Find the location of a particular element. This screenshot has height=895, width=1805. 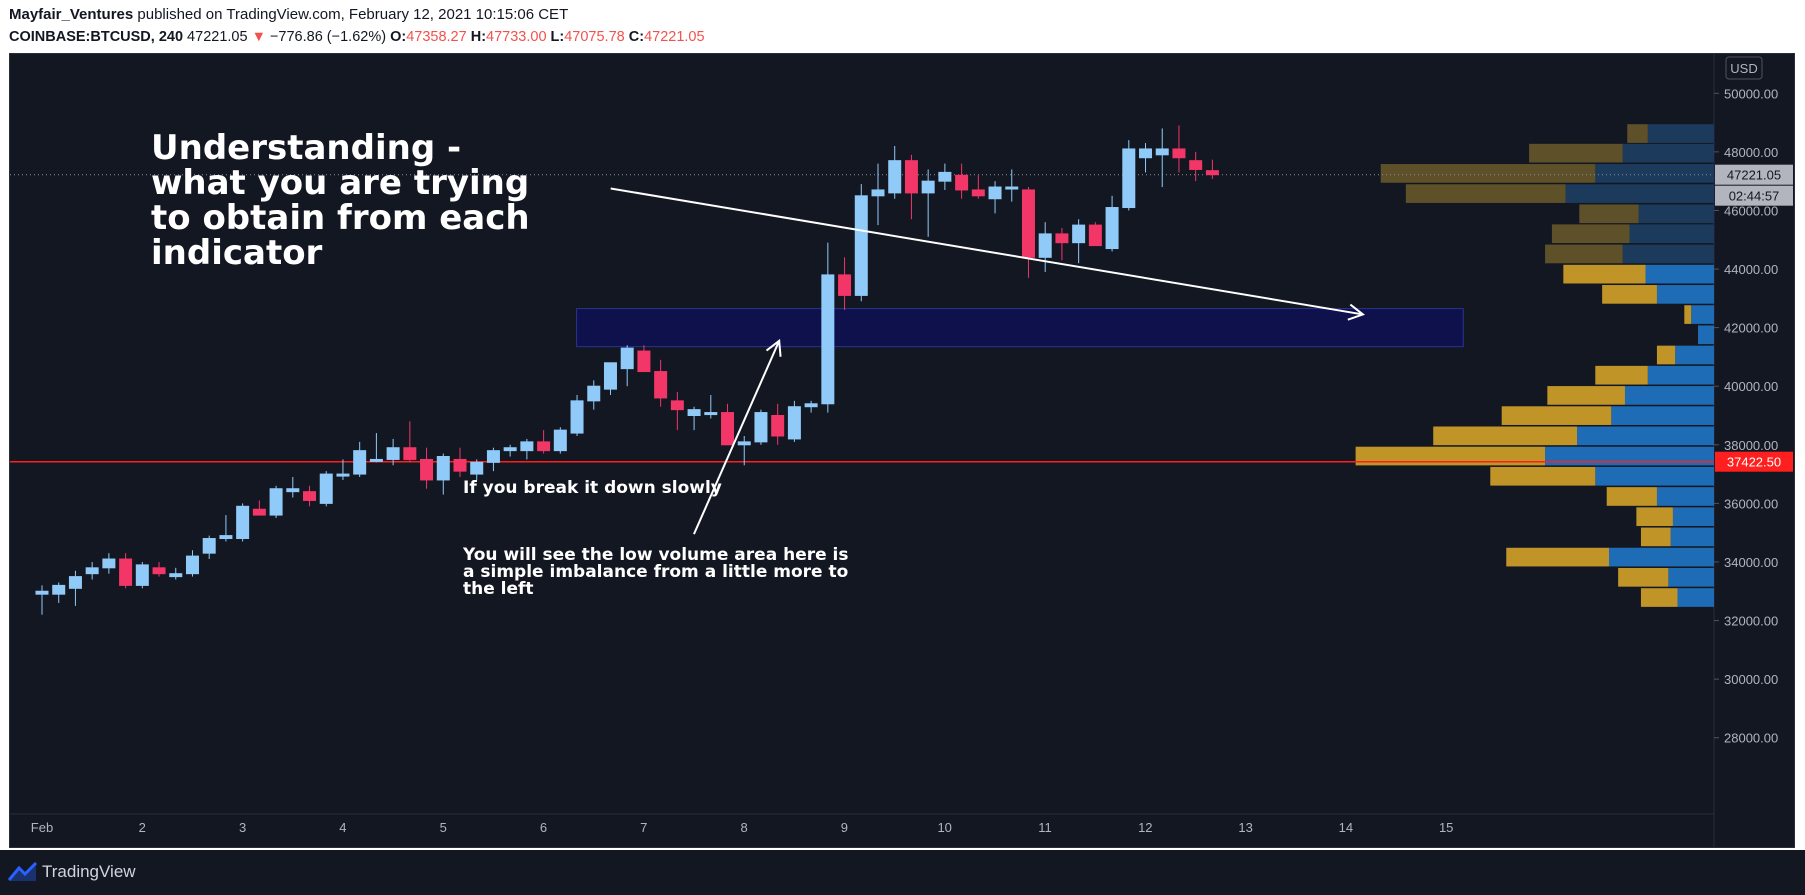

x-tick-label: 4 is located at coordinates (342, 827).